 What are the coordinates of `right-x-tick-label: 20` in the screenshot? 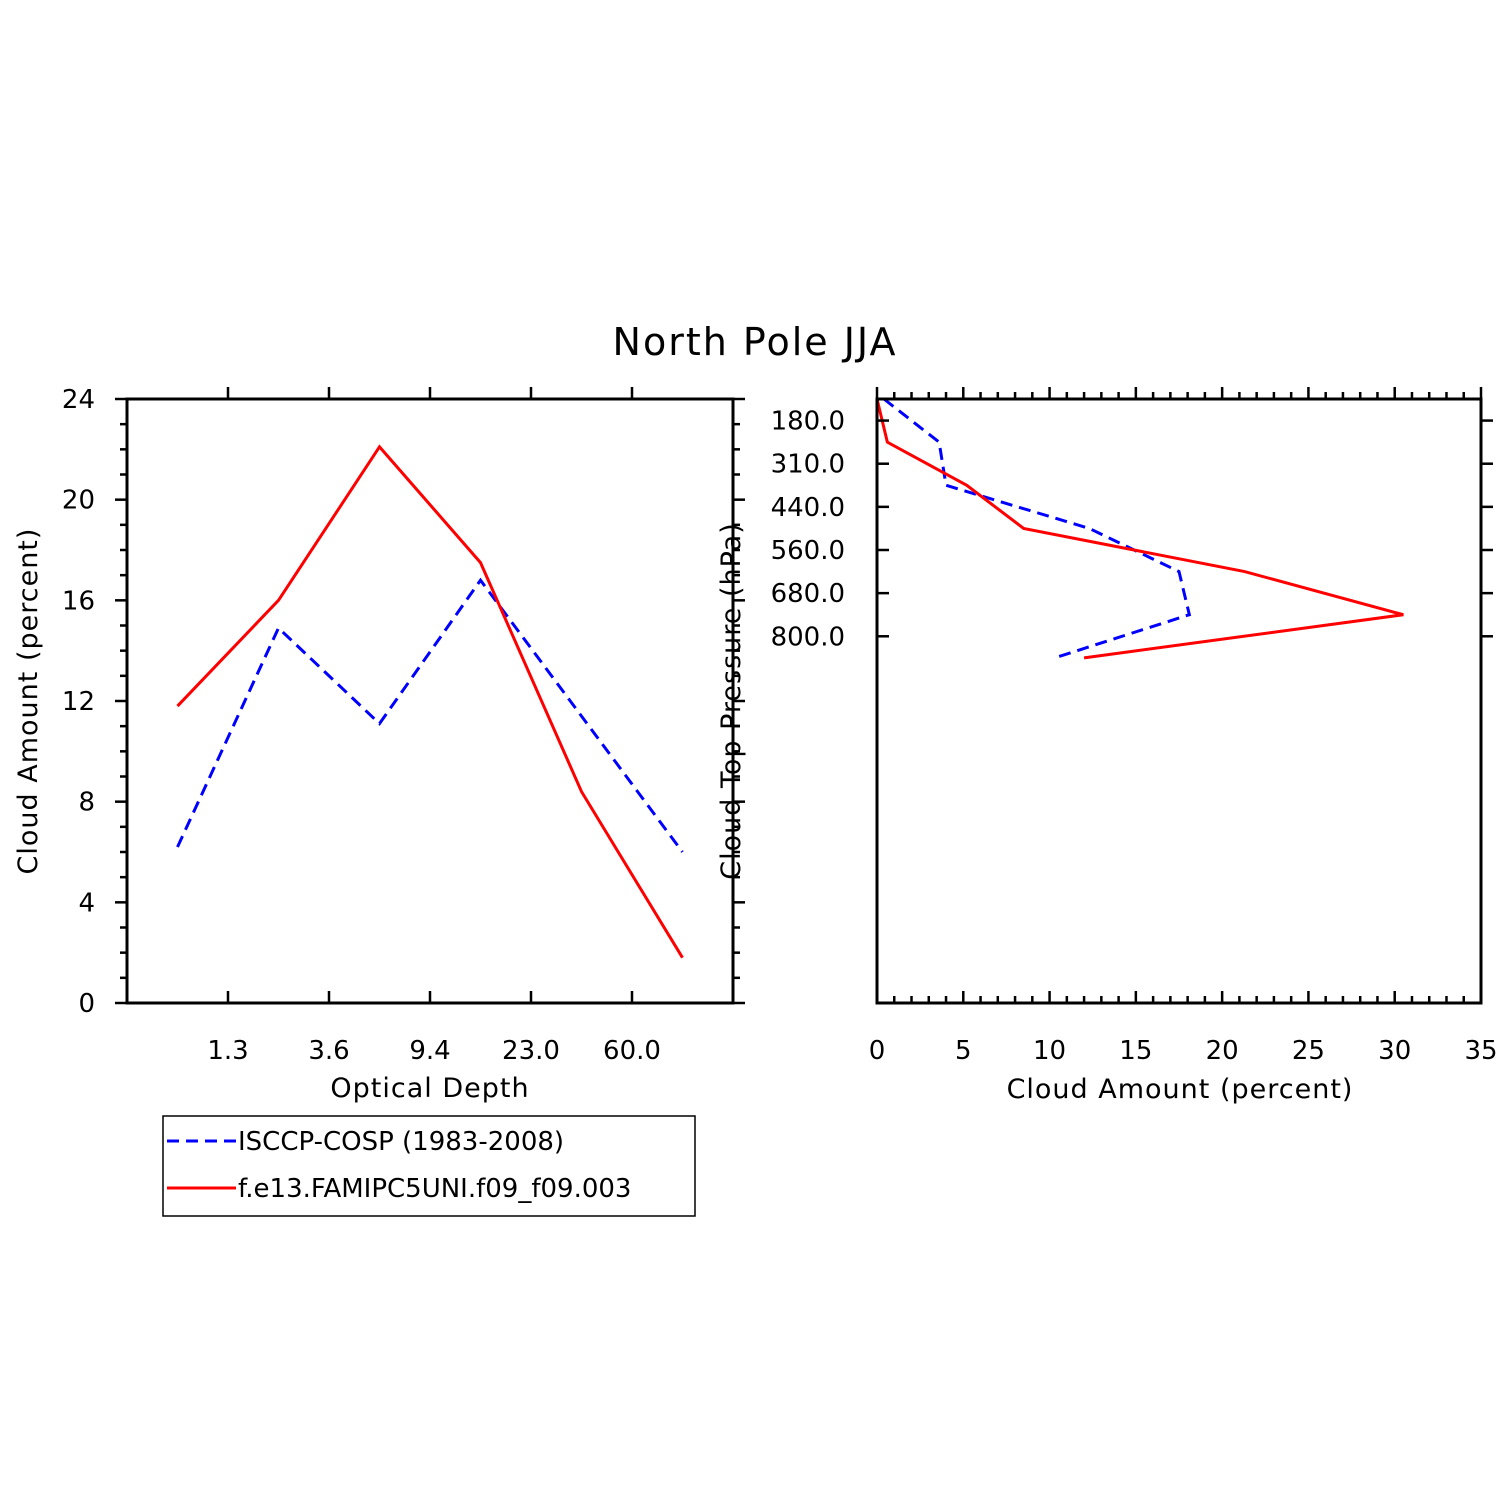 It's located at (1222, 1051).